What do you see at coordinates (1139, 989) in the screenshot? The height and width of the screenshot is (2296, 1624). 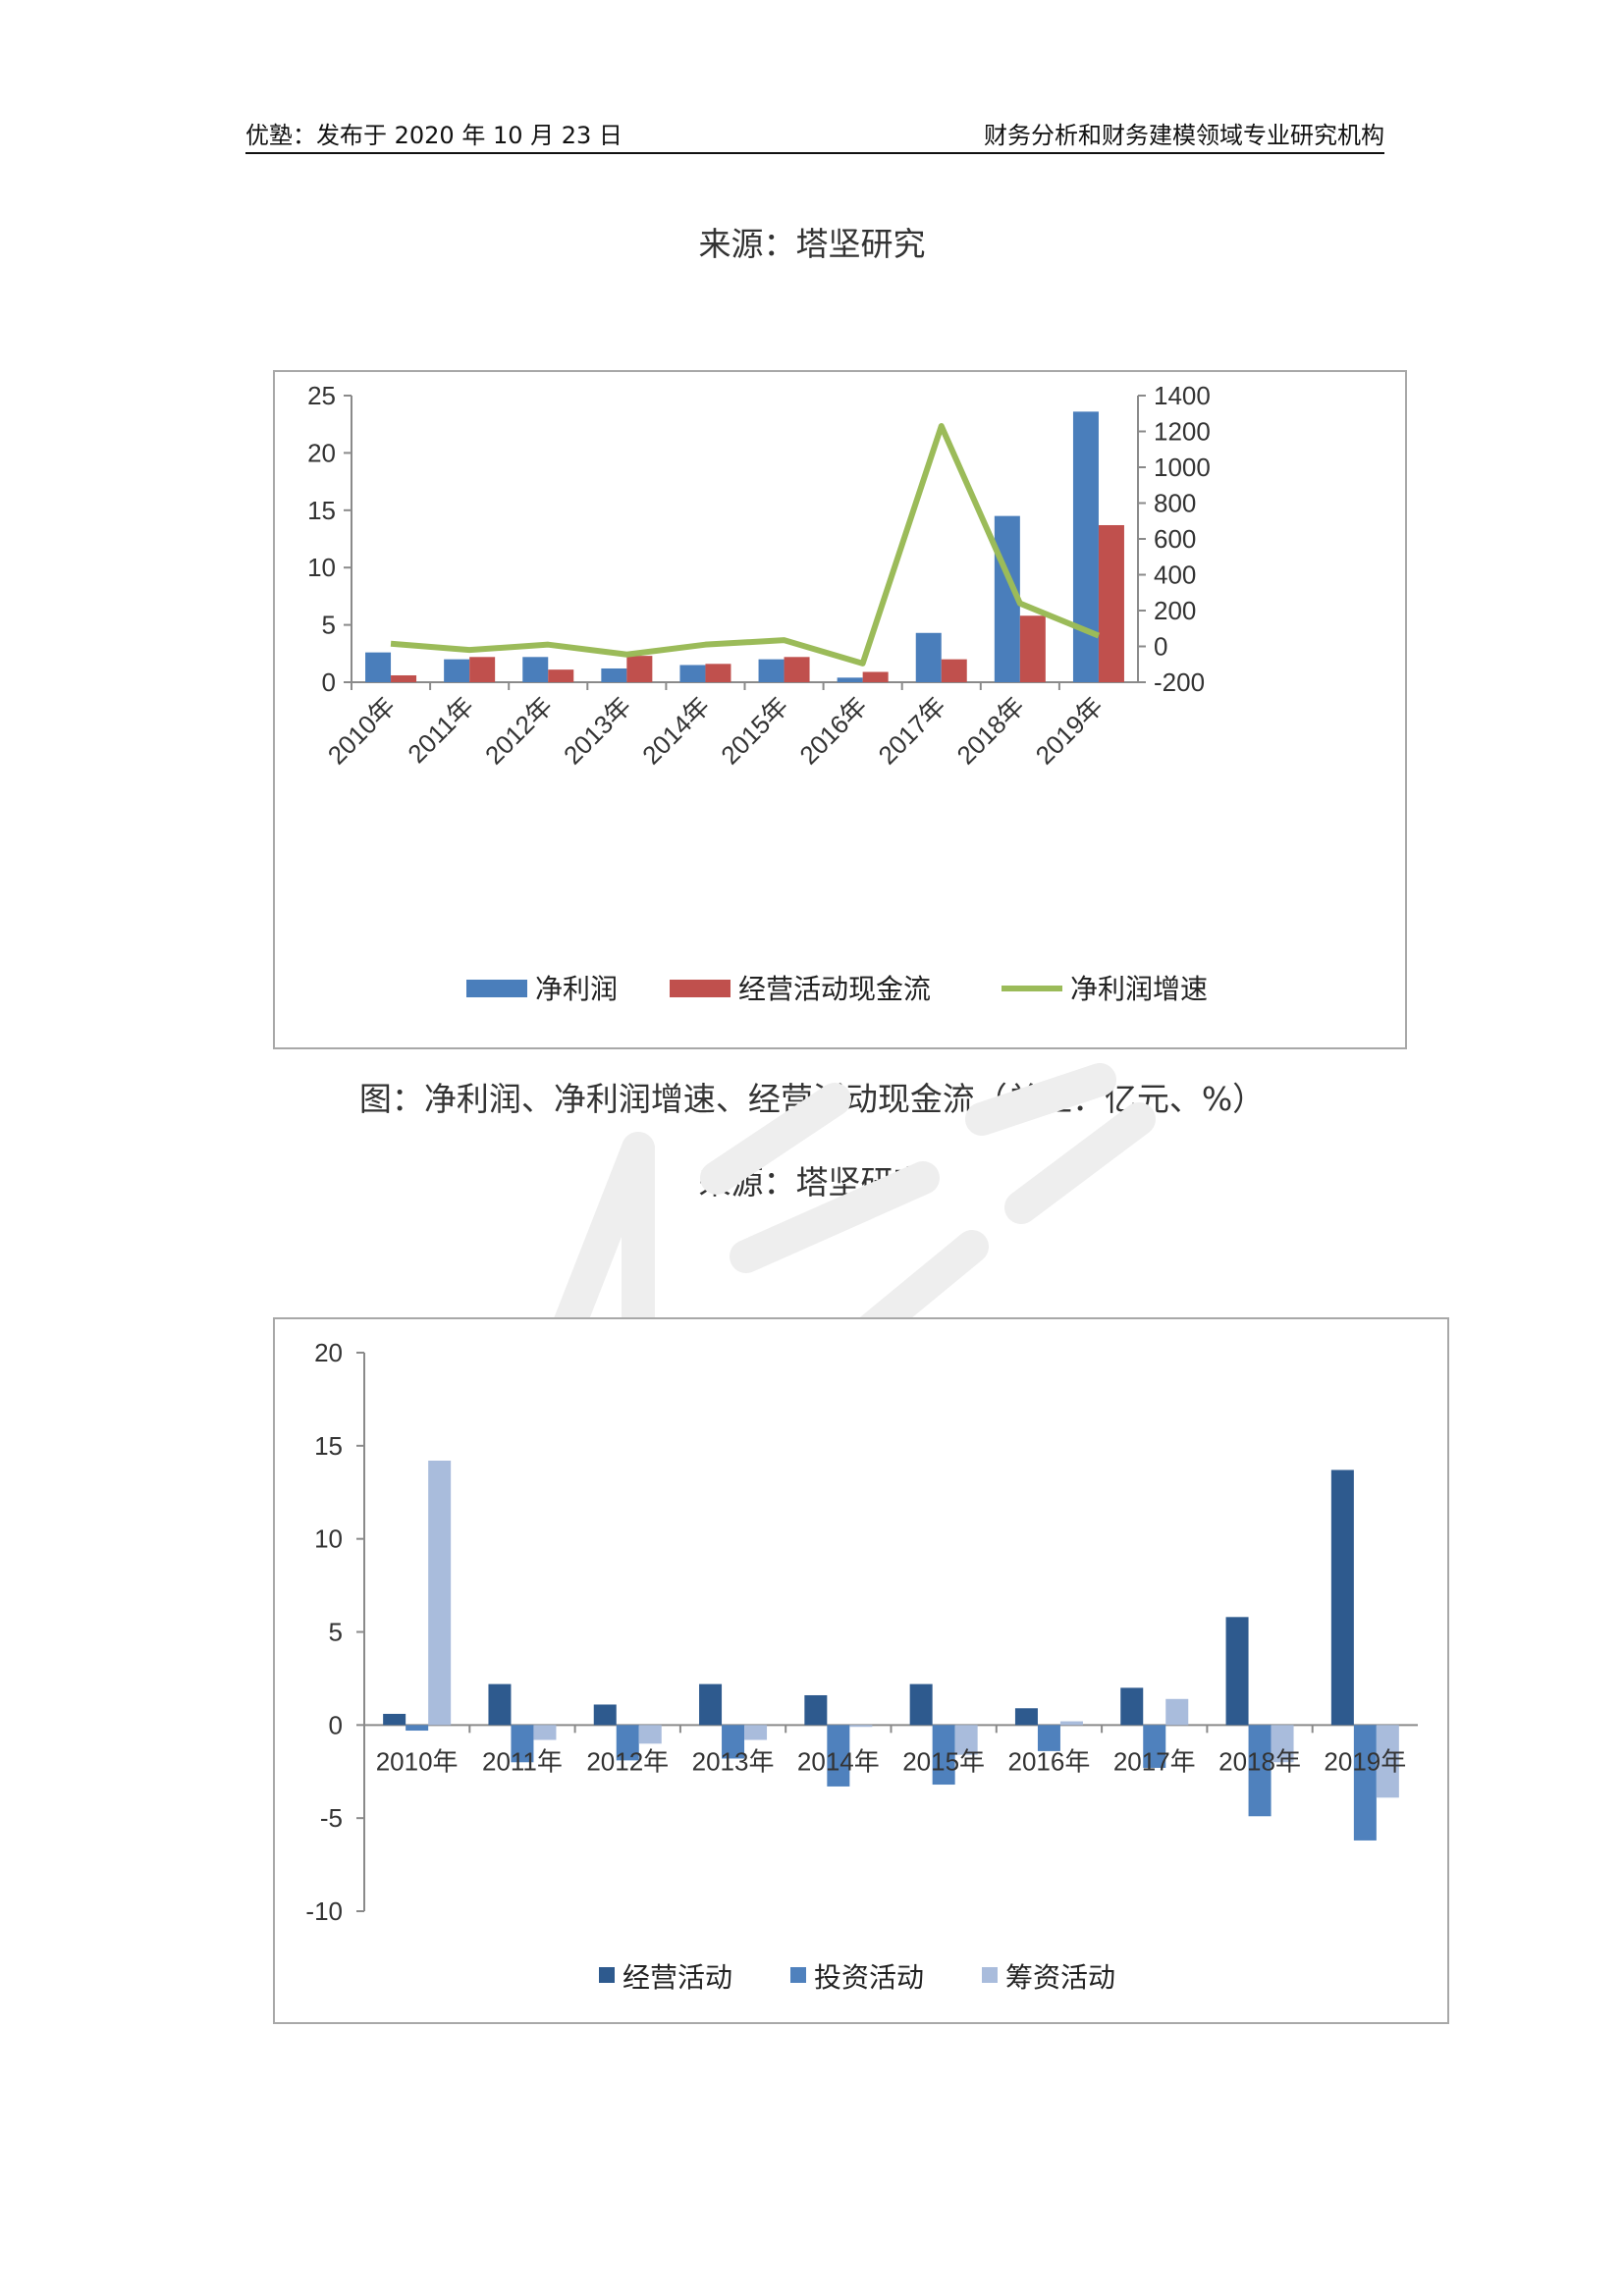 I see `legend-net-profit-growth: 净利润增速` at bounding box center [1139, 989].